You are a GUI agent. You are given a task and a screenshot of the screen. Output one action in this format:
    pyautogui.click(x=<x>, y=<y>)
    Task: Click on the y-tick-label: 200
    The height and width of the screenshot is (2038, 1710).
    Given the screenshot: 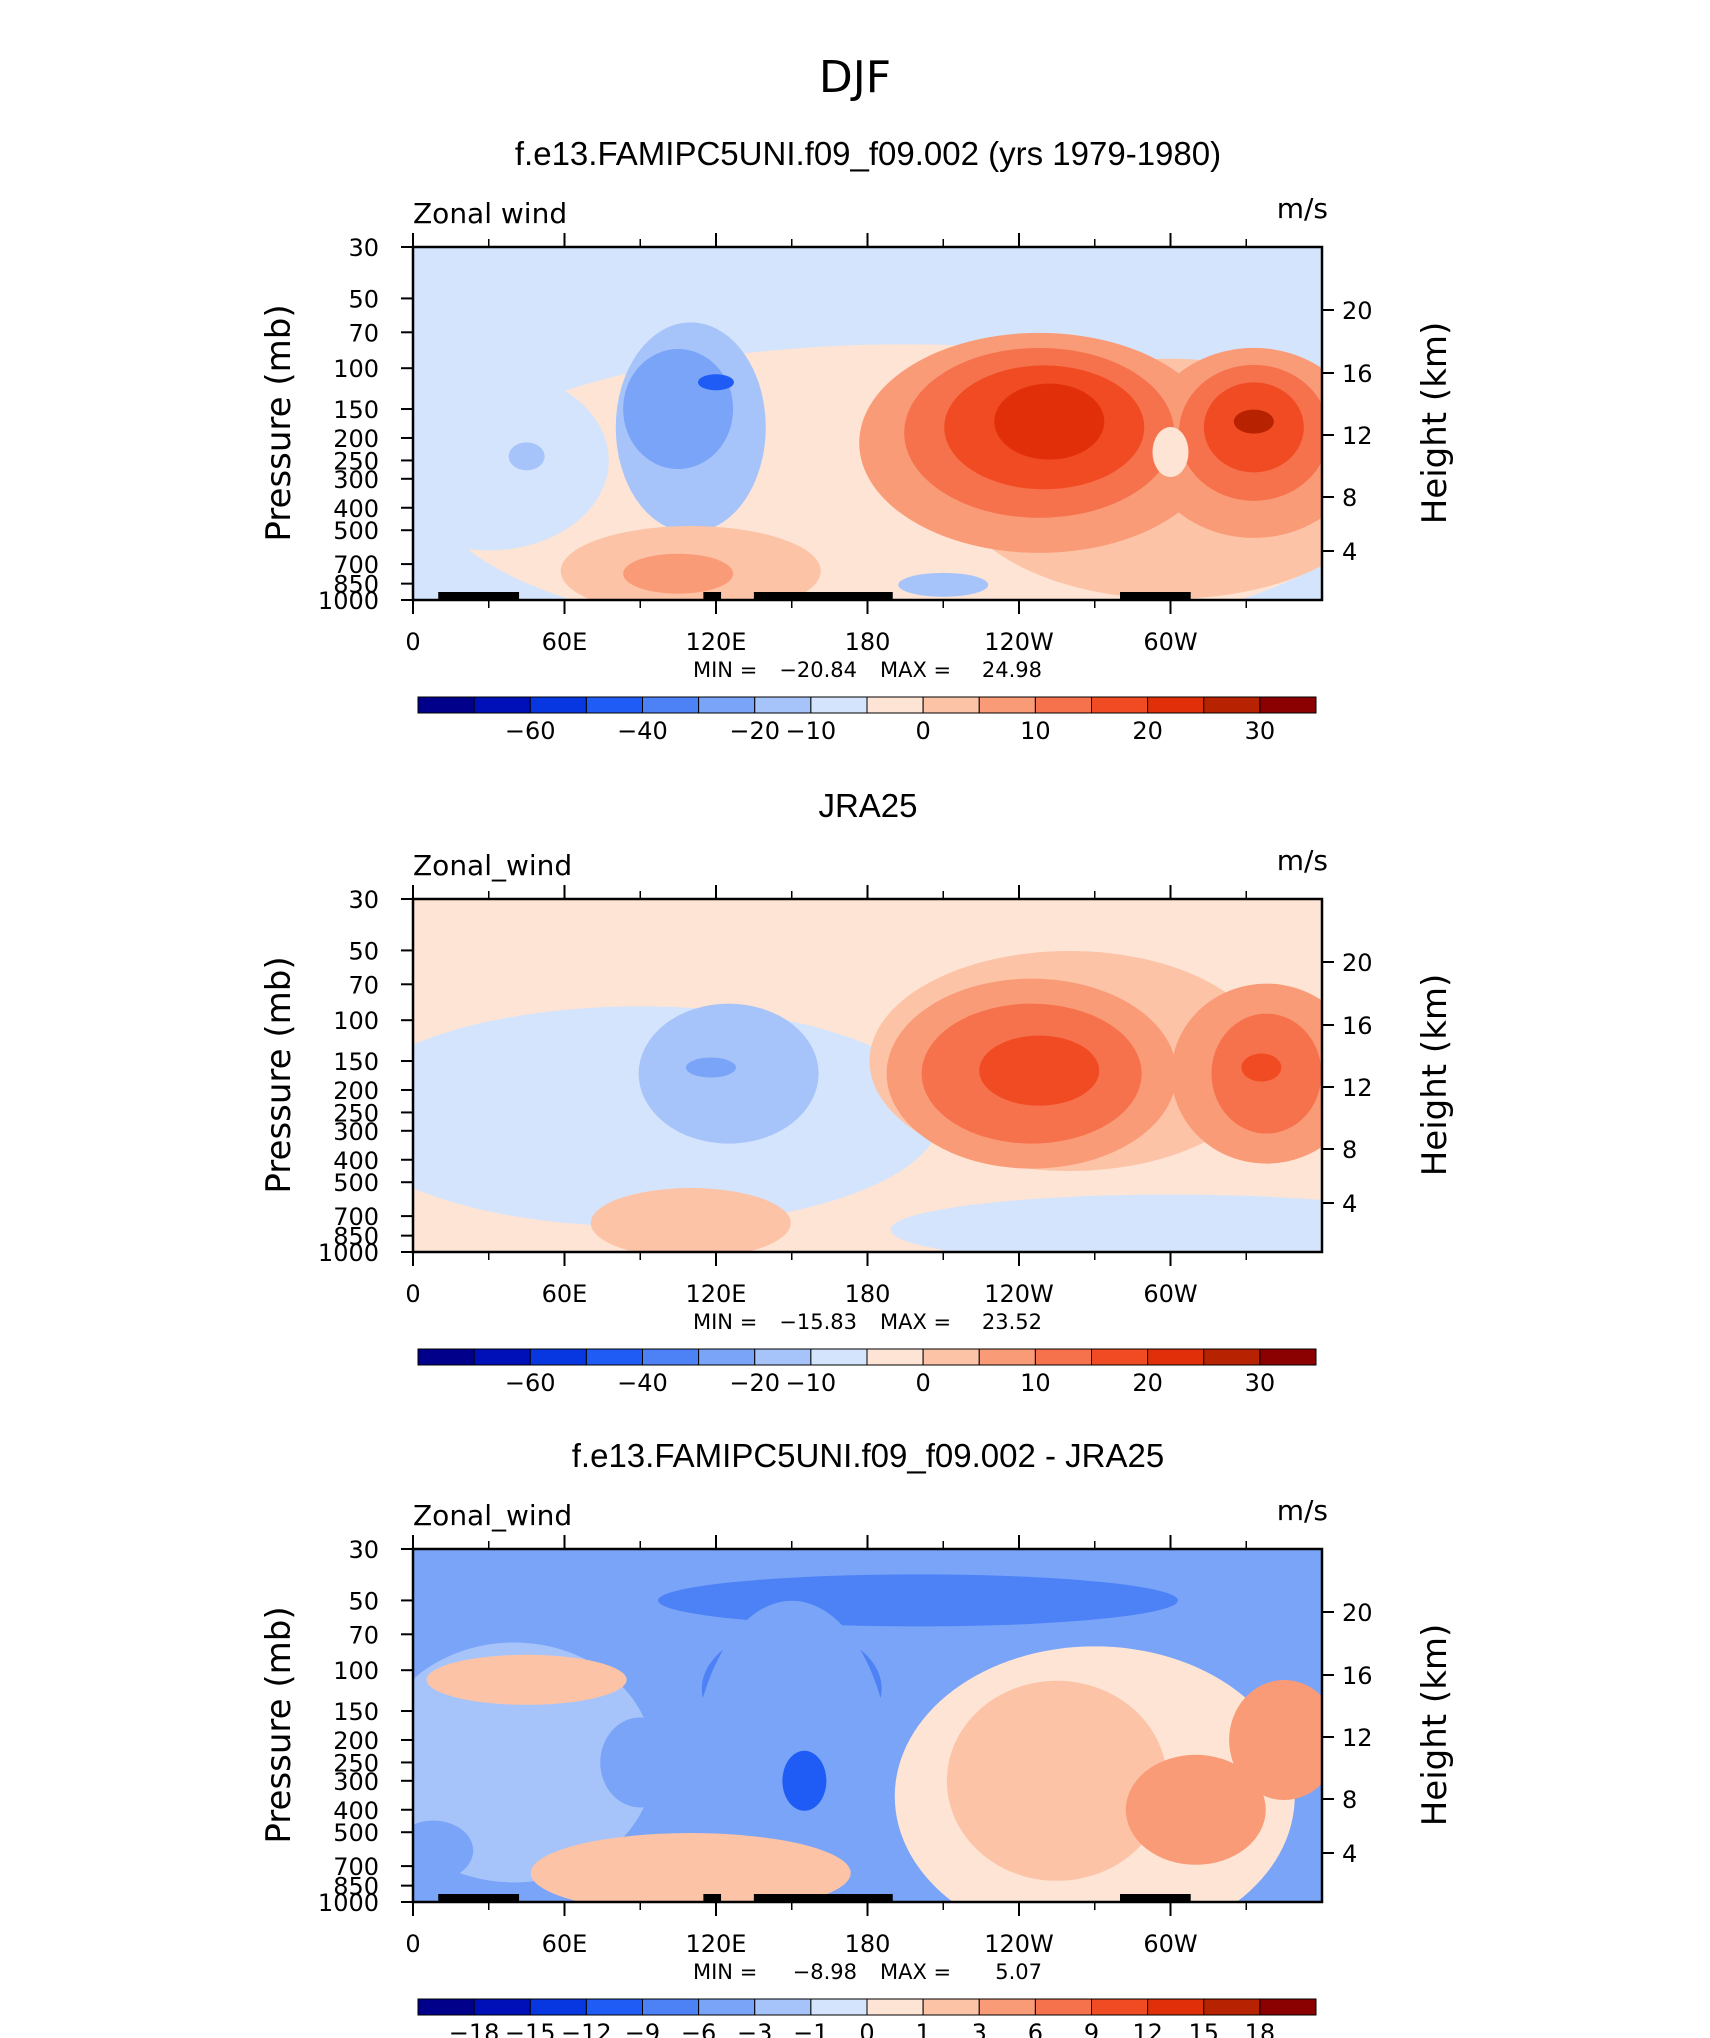 What is the action you would take?
    pyautogui.click(x=356, y=1741)
    